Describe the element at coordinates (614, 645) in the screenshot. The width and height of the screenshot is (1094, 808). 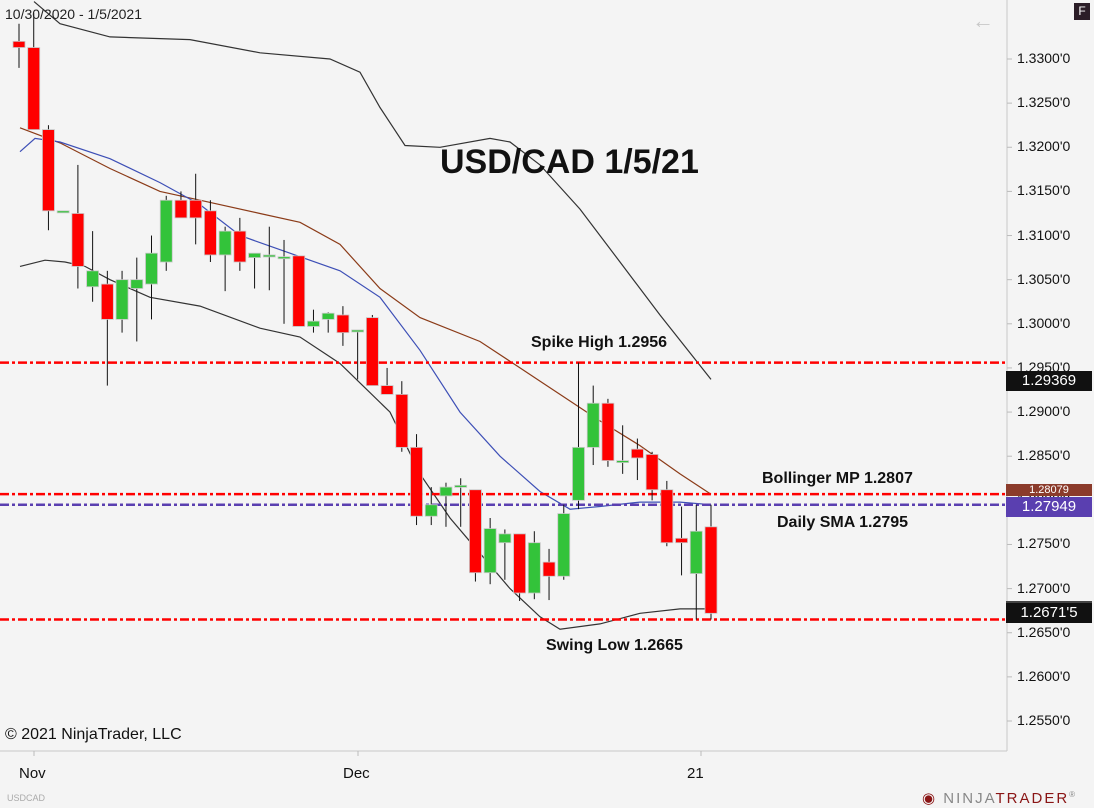
I see `annotation-swing-low: Swing Low 1.2665` at that location.